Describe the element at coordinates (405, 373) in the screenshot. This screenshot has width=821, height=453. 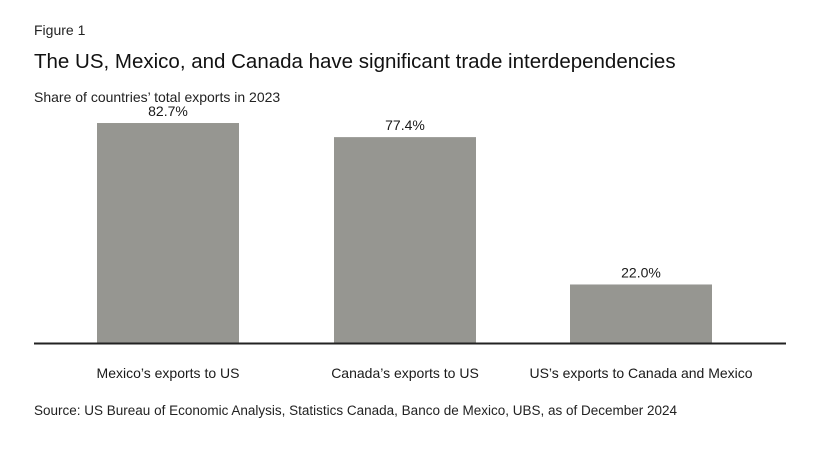
I see `category-label-2: Canada’s exports to US` at that location.